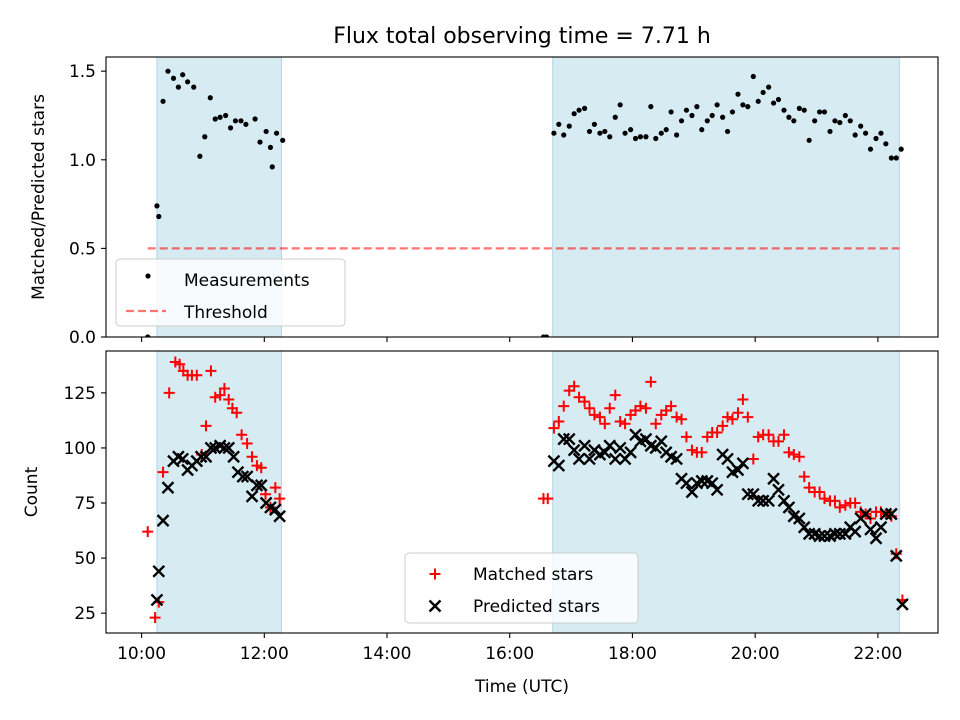 The width and height of the screenshot is (960, 720). What do you see at coordinates (82, 161) in the screenshot?
I see `y-tick-label: 1.0` at bounding box center [82, 161].